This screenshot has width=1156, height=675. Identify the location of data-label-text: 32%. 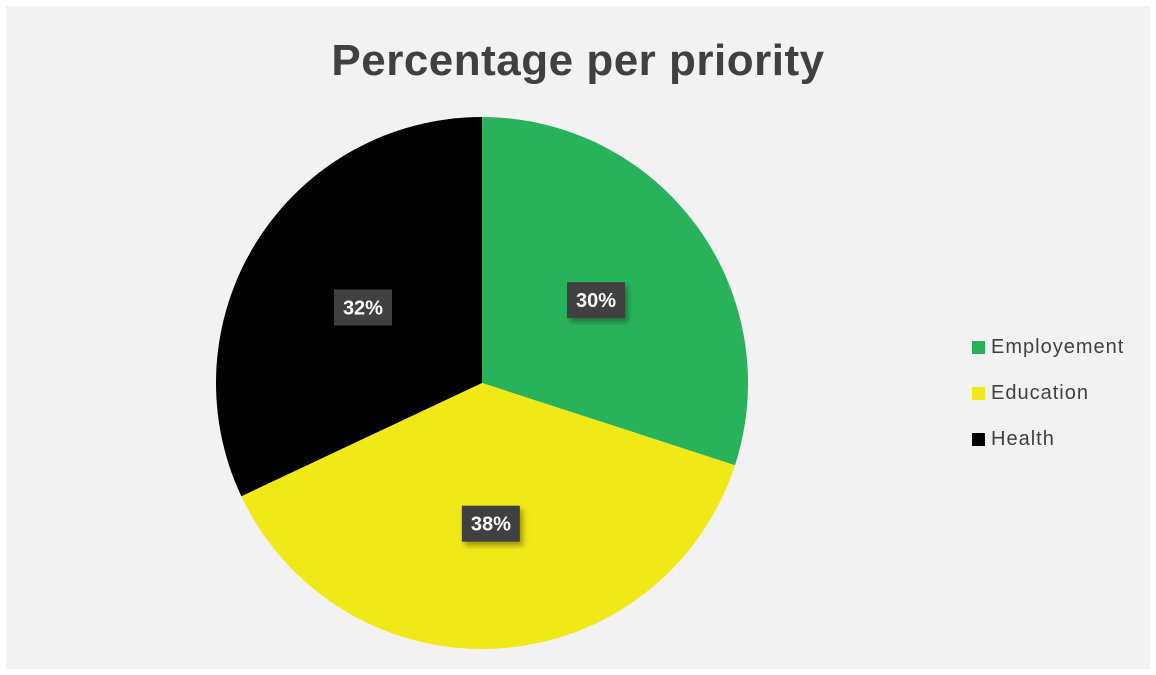
(363, 308).